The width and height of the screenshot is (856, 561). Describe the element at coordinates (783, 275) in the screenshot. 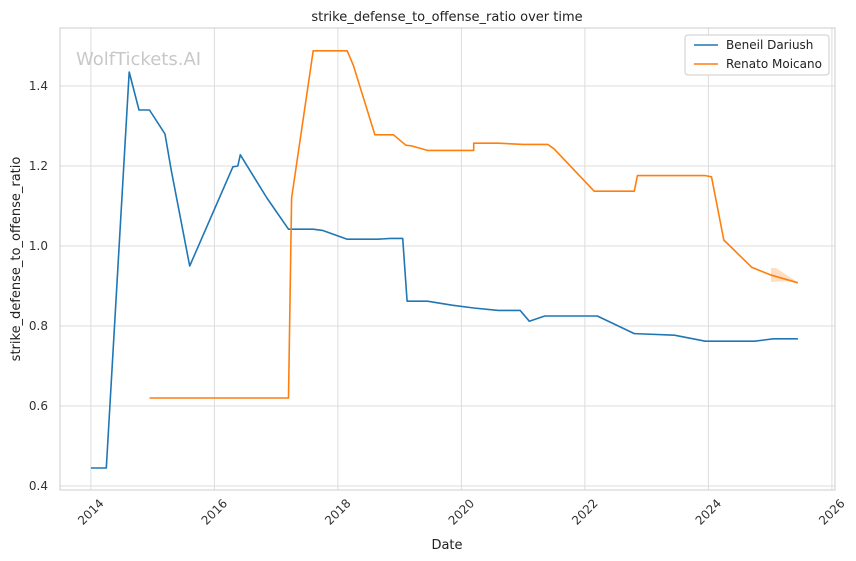

I see `confidence-band` at that location.